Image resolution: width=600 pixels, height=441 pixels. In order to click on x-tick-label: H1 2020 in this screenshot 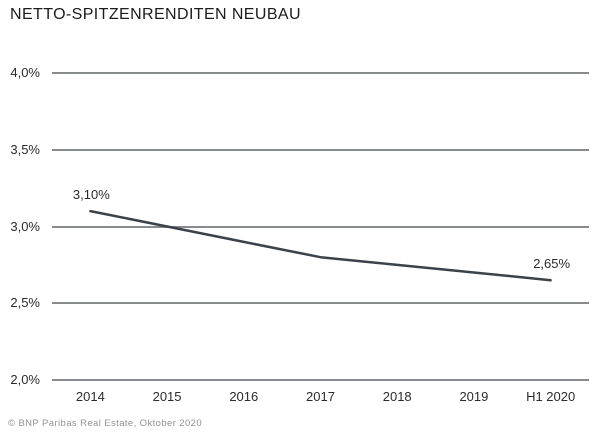, I will do `click(551, 396)`.